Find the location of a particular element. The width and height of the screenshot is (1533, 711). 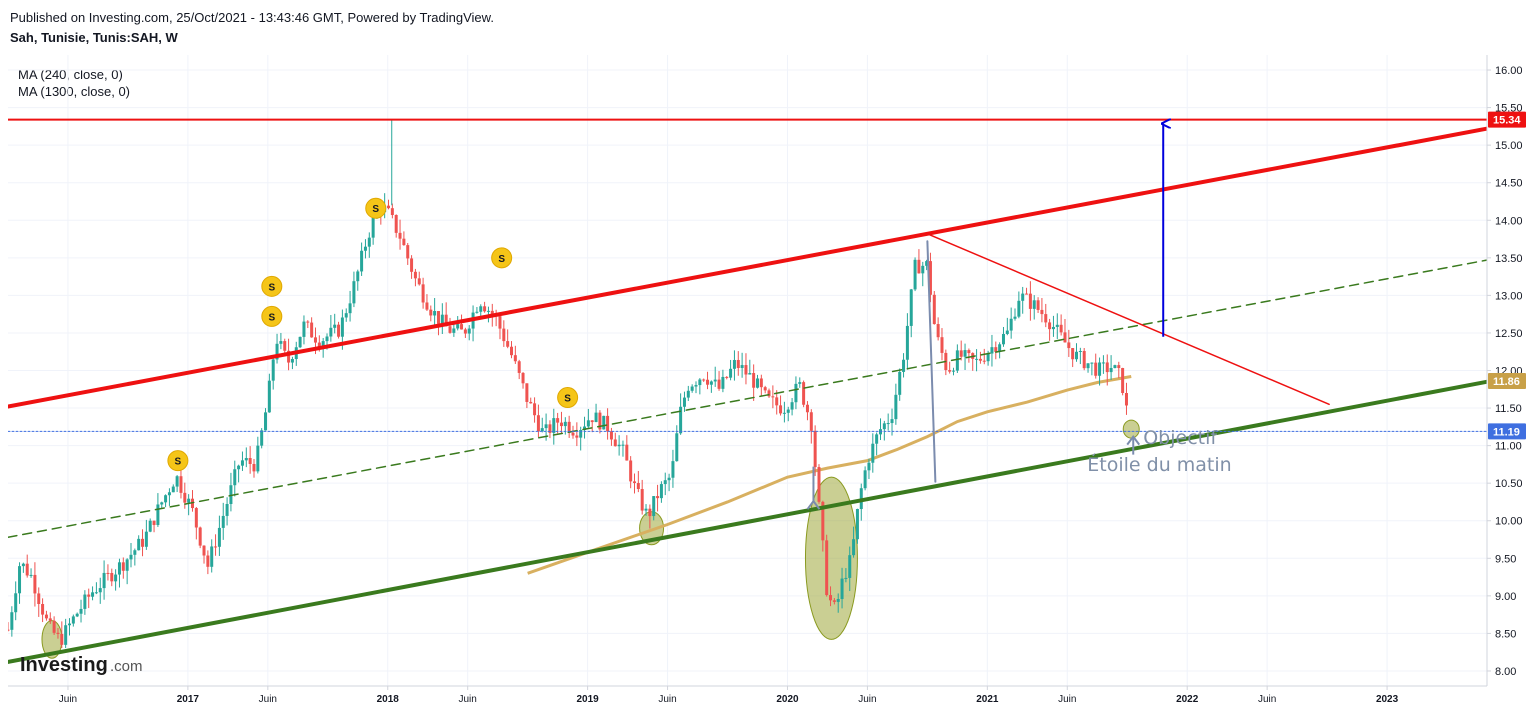

annotation-text: Objectif is located at coordinates (1180, 438).